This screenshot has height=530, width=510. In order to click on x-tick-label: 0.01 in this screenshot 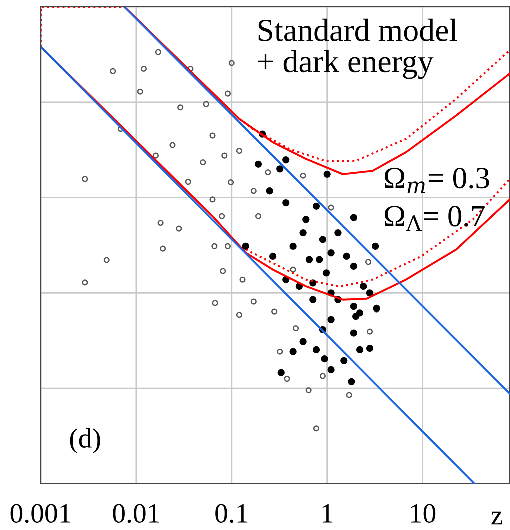, I will do `click(136, 514)`.